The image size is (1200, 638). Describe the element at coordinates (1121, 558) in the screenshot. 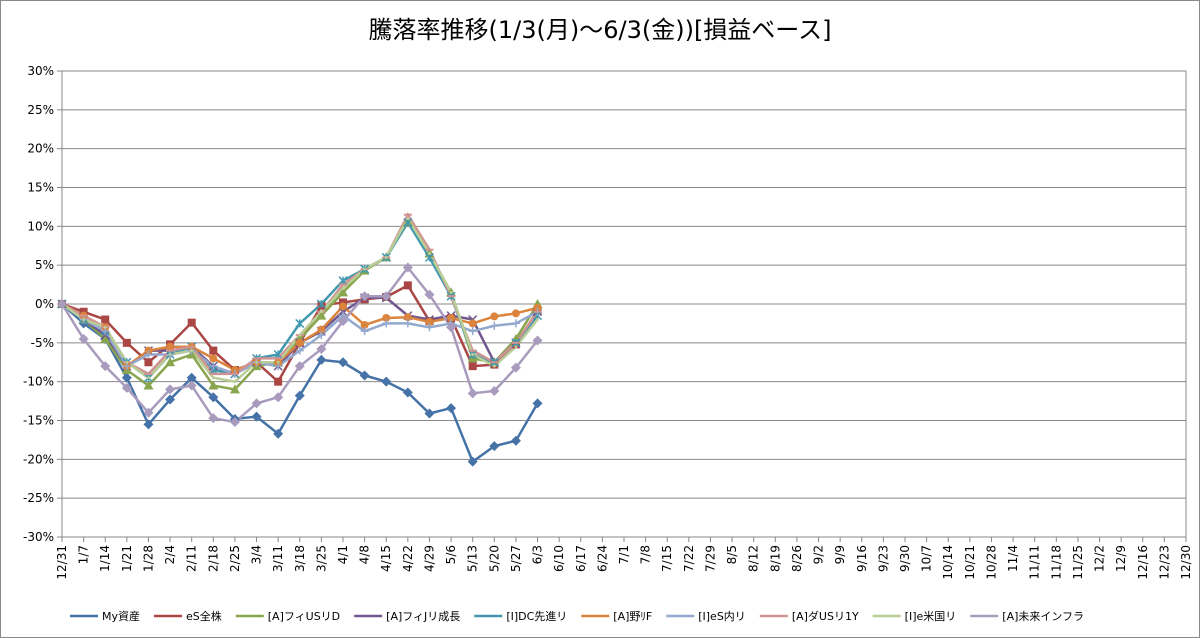

I see `x-tick-label: 12/9` at that location.